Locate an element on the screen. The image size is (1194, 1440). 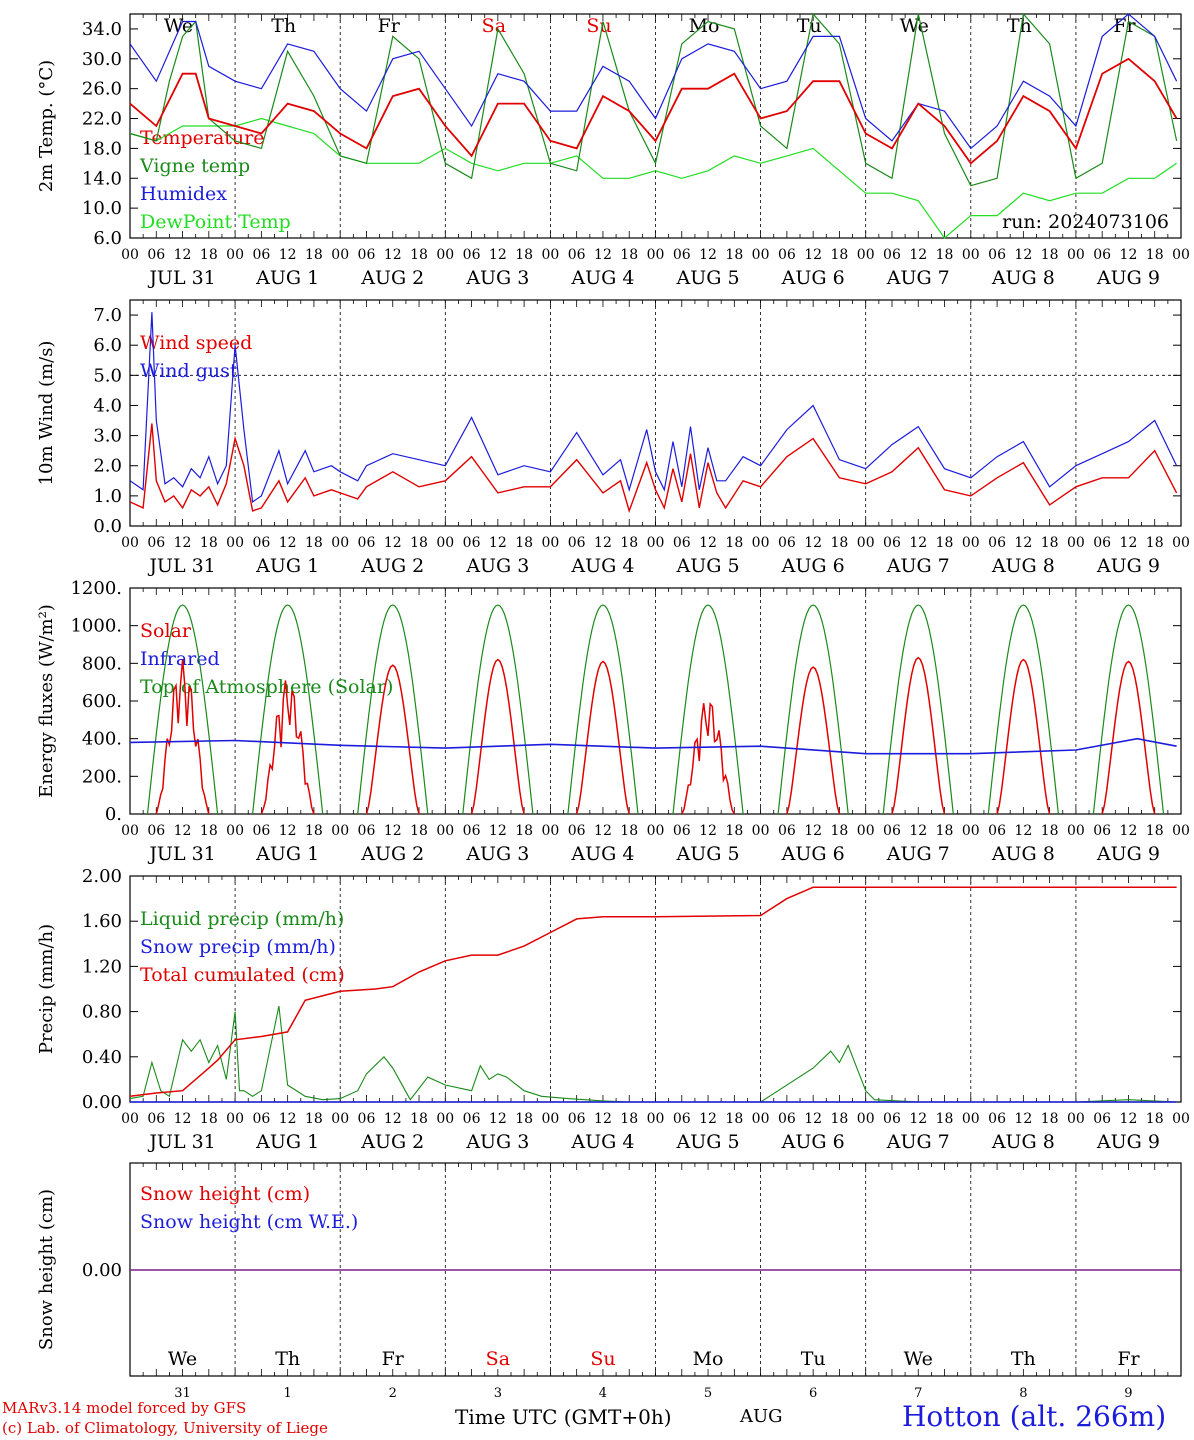
day-number-label: 31 is located at coordinates (182, 1393).